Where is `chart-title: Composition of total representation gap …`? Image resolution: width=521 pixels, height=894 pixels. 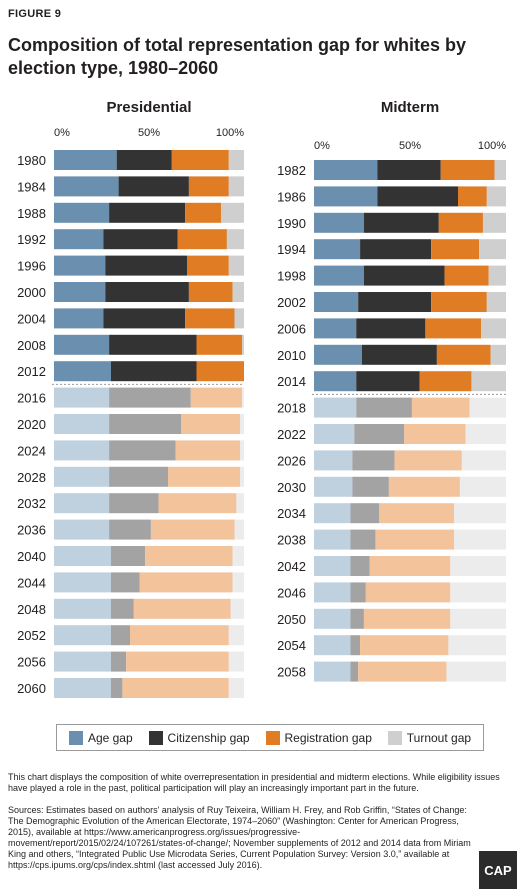
chart-title: Composition of total representation gap … is located at coordinates (237, 56).